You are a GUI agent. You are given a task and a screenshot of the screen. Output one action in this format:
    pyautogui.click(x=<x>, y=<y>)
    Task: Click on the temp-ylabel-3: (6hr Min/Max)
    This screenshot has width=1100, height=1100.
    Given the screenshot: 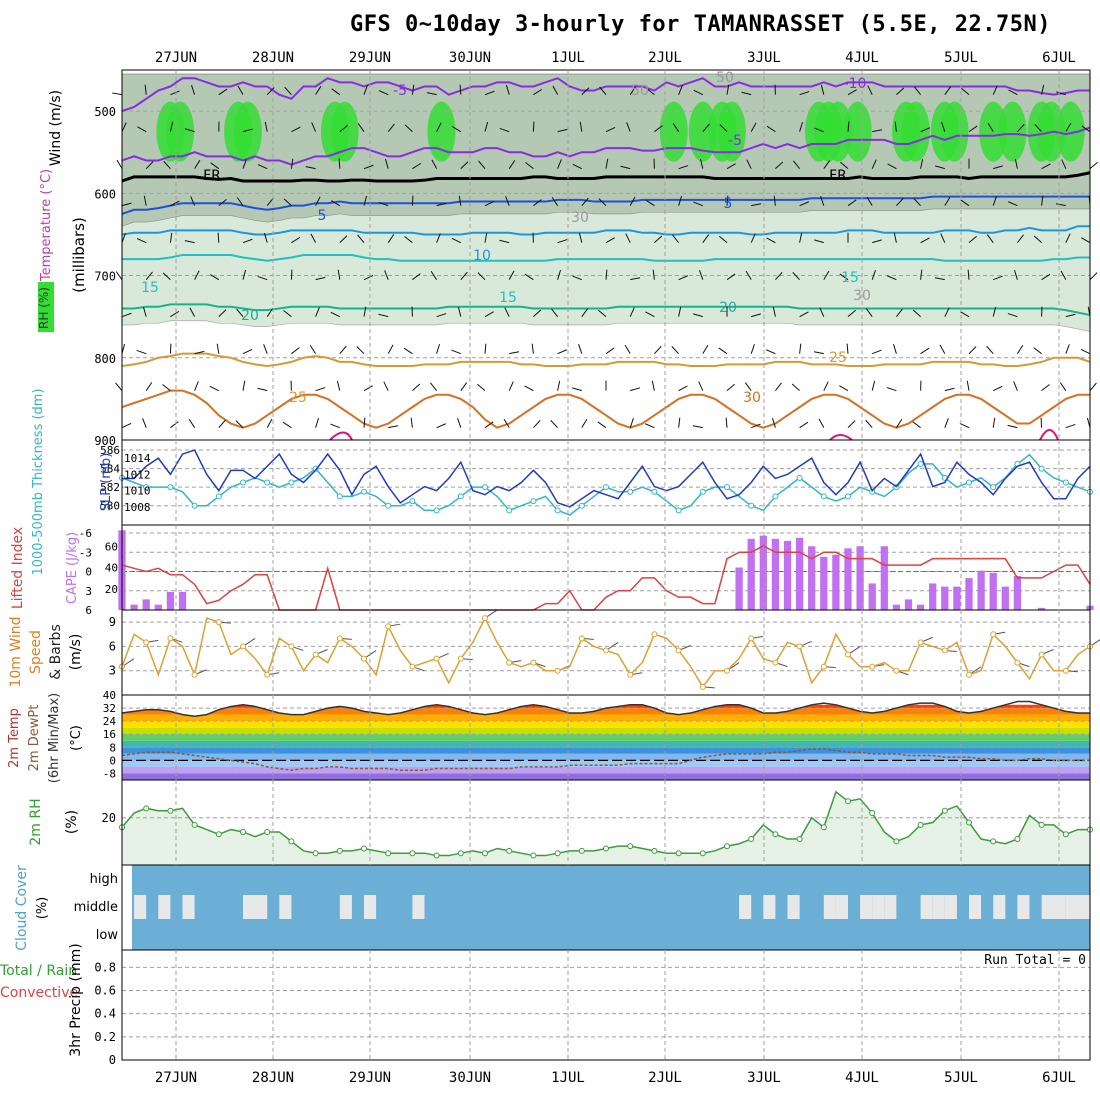 What is the action you would take?
    pyautogui.click(x=54, y=738)
    